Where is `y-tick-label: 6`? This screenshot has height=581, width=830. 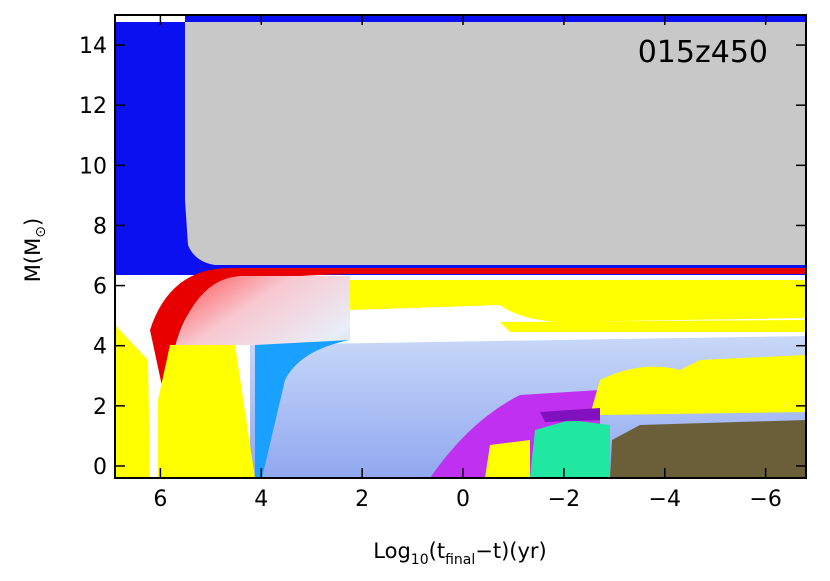 y-tick-label: 6 is located at coordinates (100, 287).